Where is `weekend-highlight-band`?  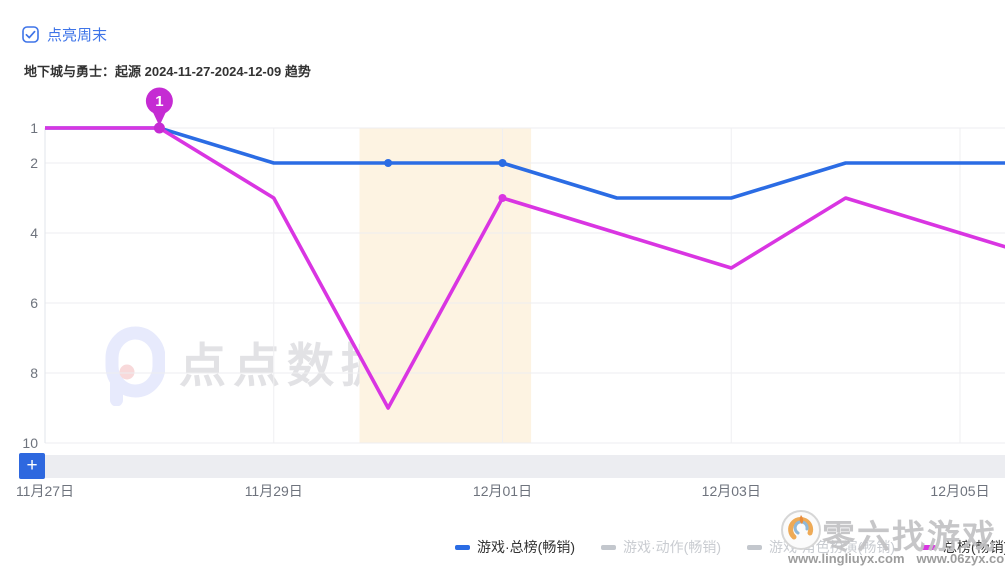 weekend-highlight-band is located at coordinates (445, 285).